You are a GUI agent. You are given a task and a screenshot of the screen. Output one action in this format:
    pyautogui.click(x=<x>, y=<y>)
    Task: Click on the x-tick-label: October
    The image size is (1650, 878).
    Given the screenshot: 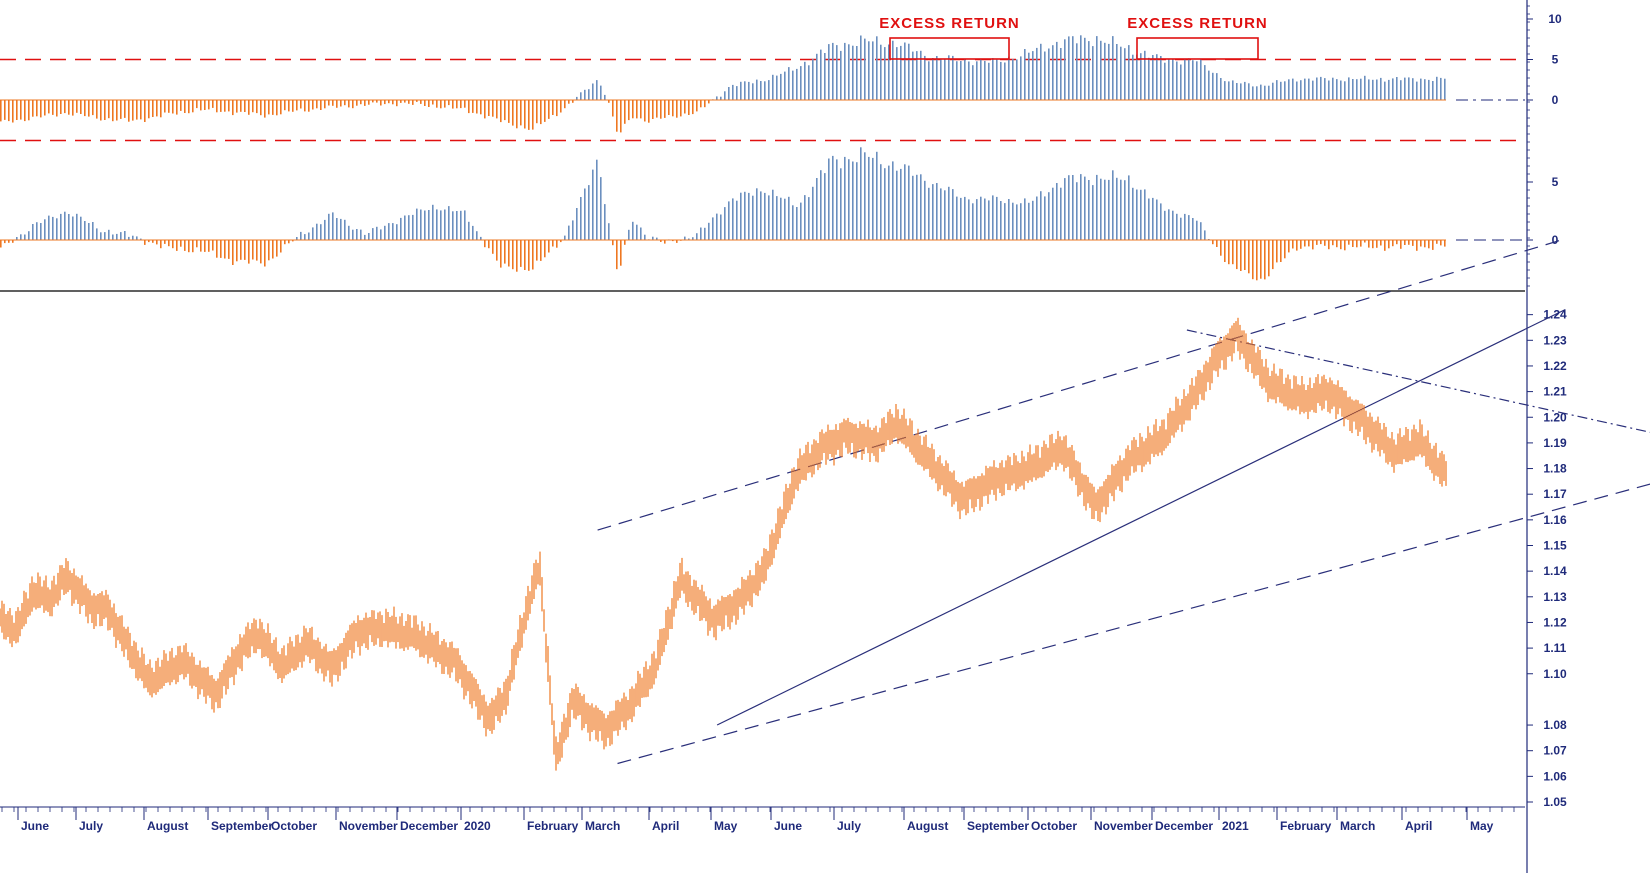 What is the action you would take?
    pyautogui.click(x=294, y=826)
    